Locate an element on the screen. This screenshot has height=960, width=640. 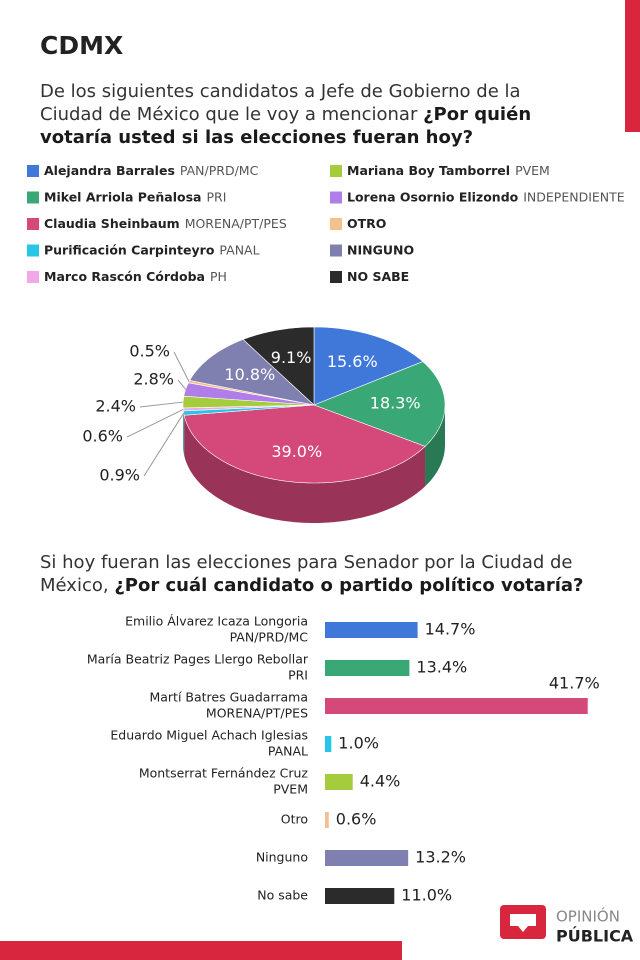
legend-name: Alejandra Barrales is located at coordinates (109, 170).